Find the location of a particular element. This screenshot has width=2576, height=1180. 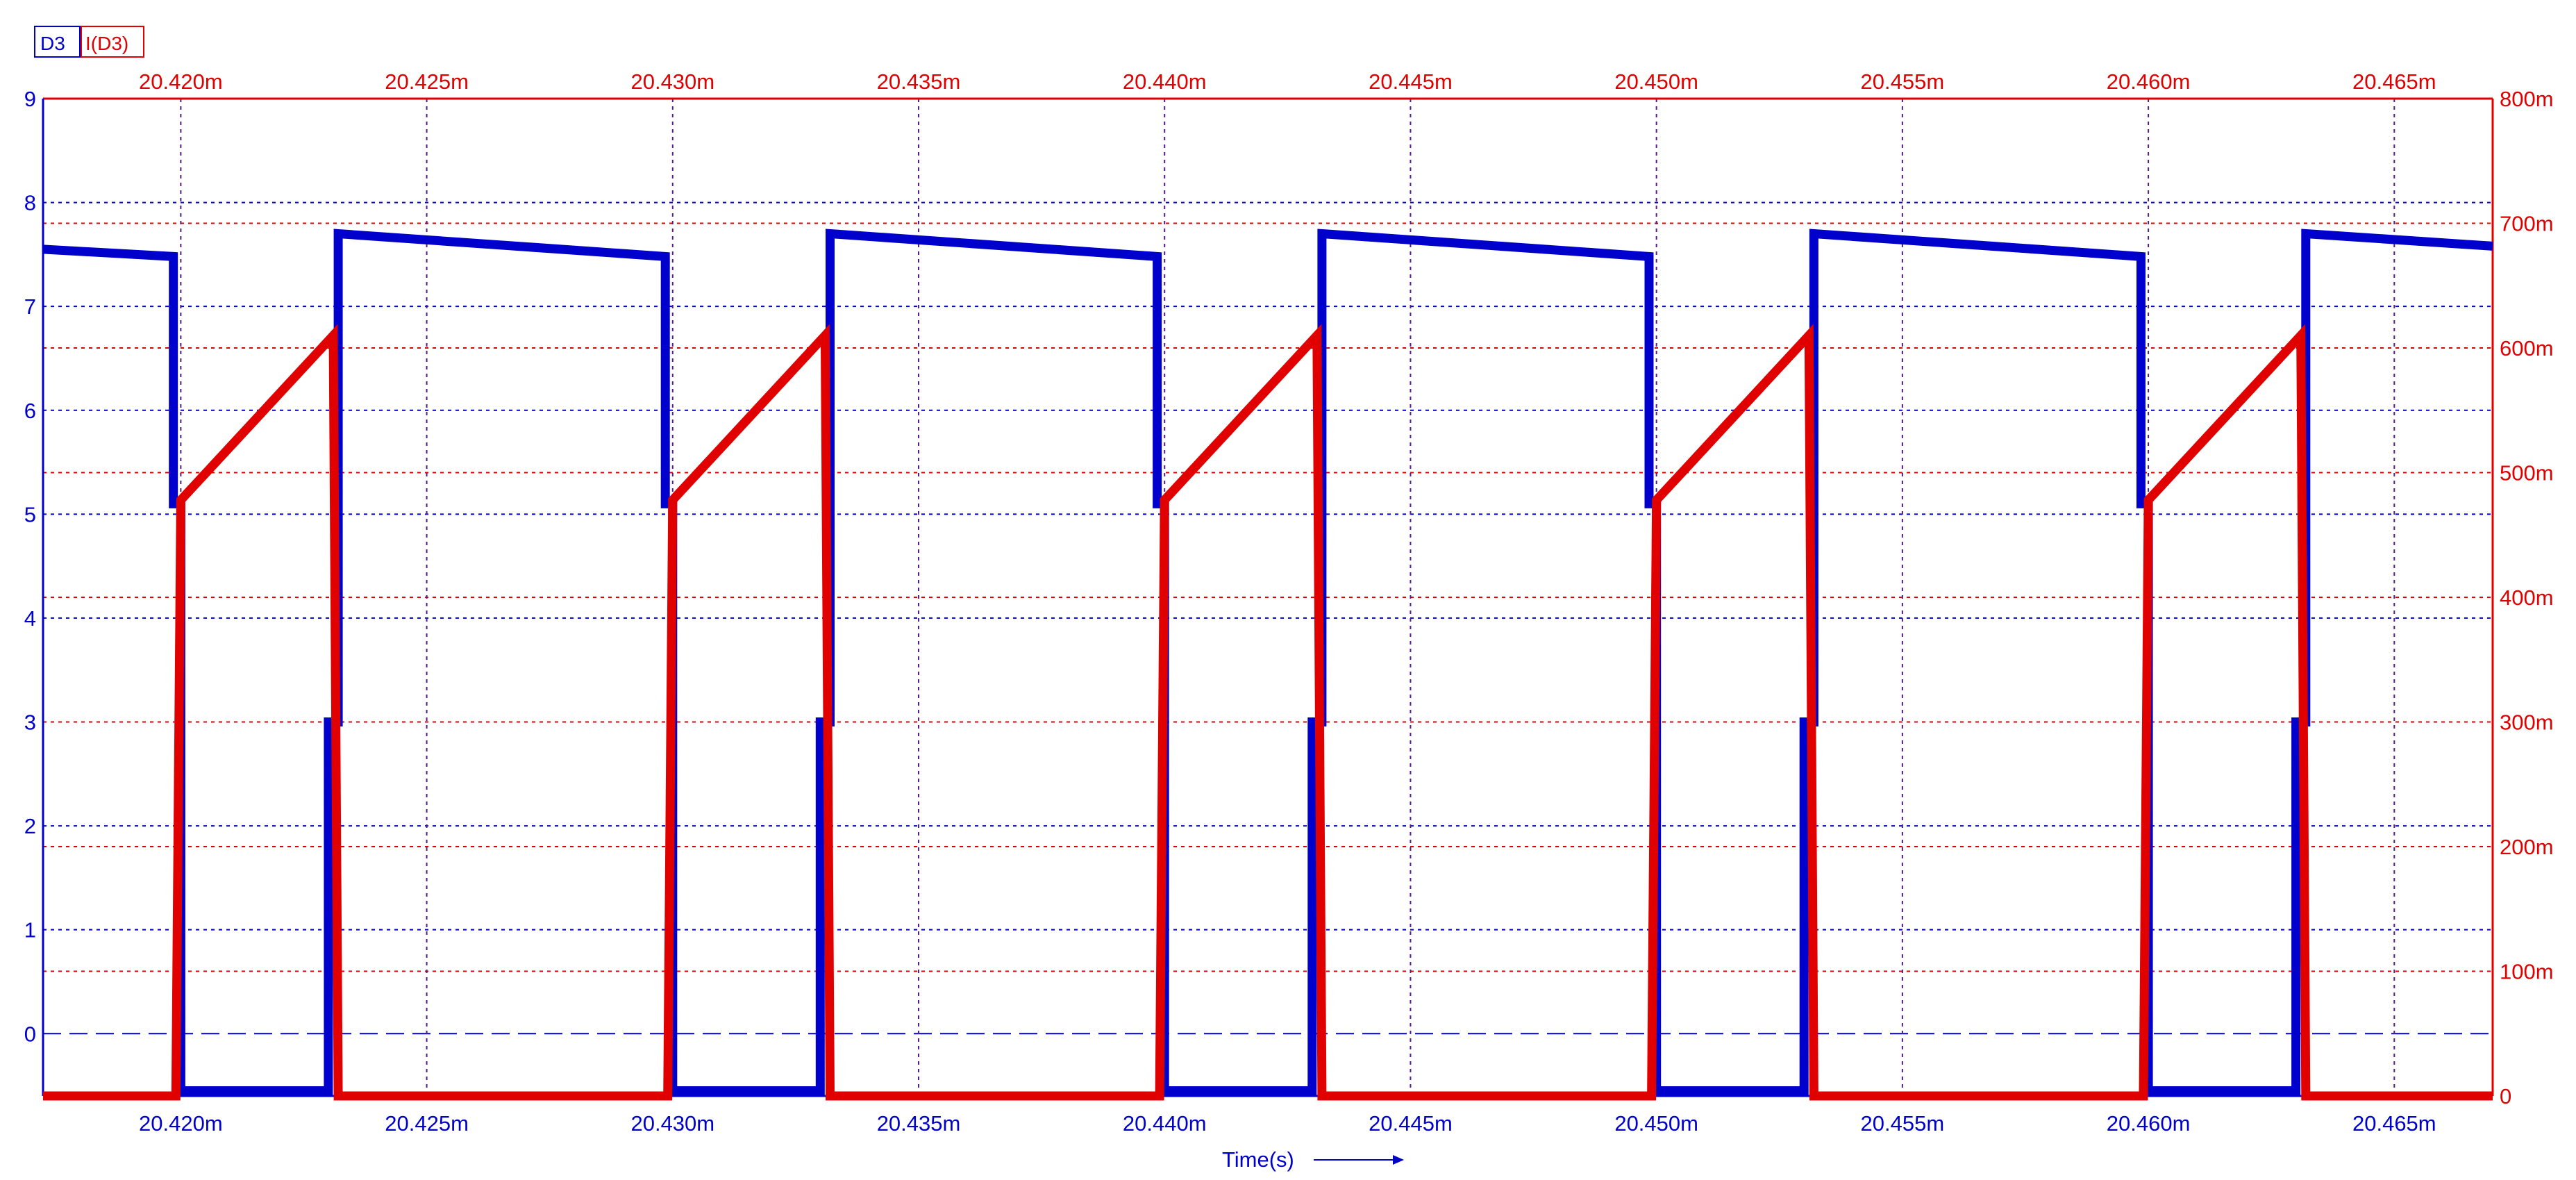

x-tick-top-2: 20.430m is located at coordinates (672, 81).